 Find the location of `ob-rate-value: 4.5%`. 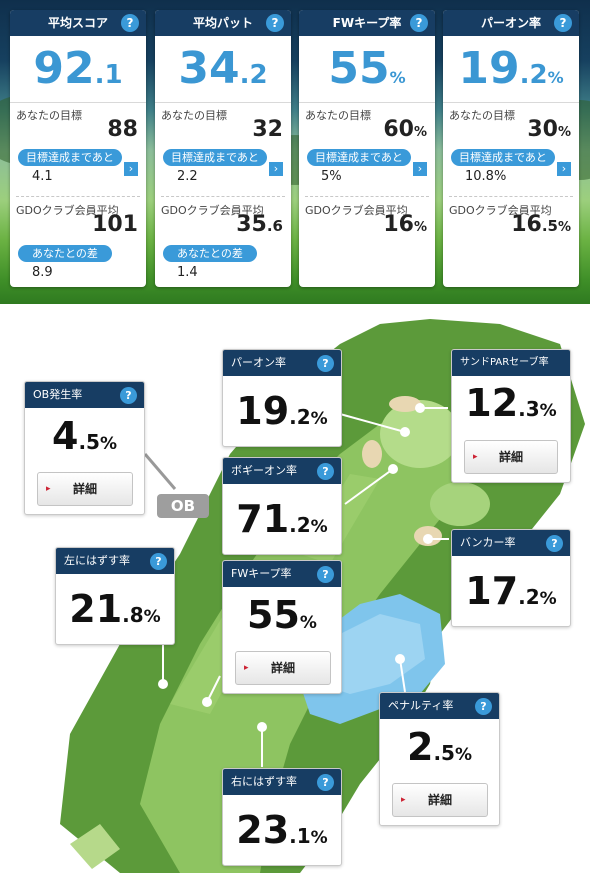

ob-rate-value: 4.5% is located at coordinates (84, 436).